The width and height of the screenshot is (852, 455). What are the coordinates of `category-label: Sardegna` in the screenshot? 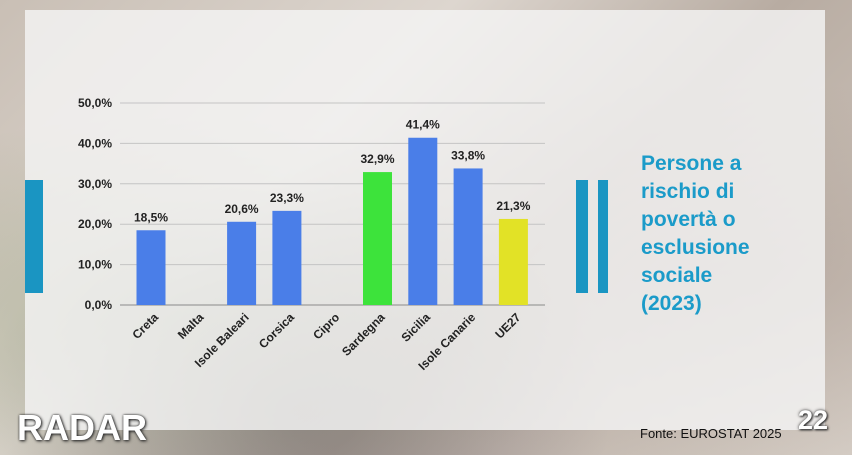 It's located at (363, 334).